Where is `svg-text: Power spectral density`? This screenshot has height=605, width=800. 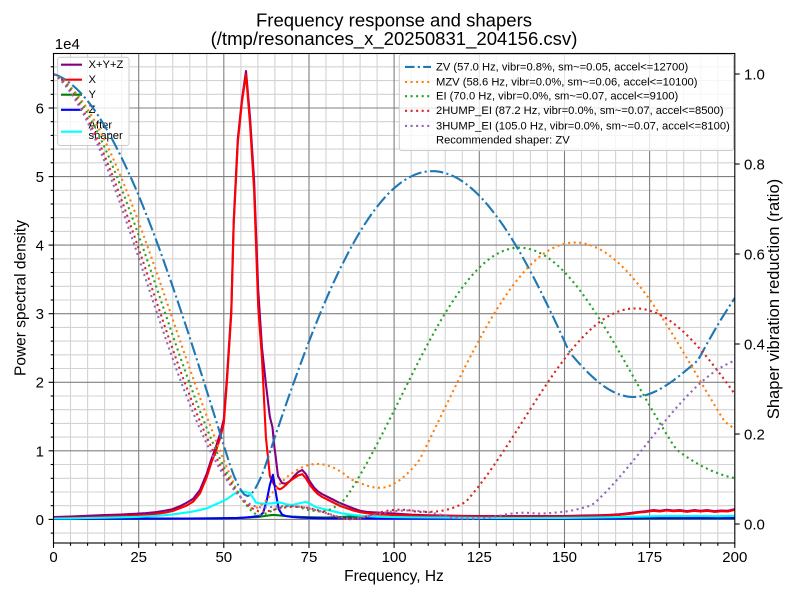 svg-text: Power spectral density is located at coordinates (21, 298).